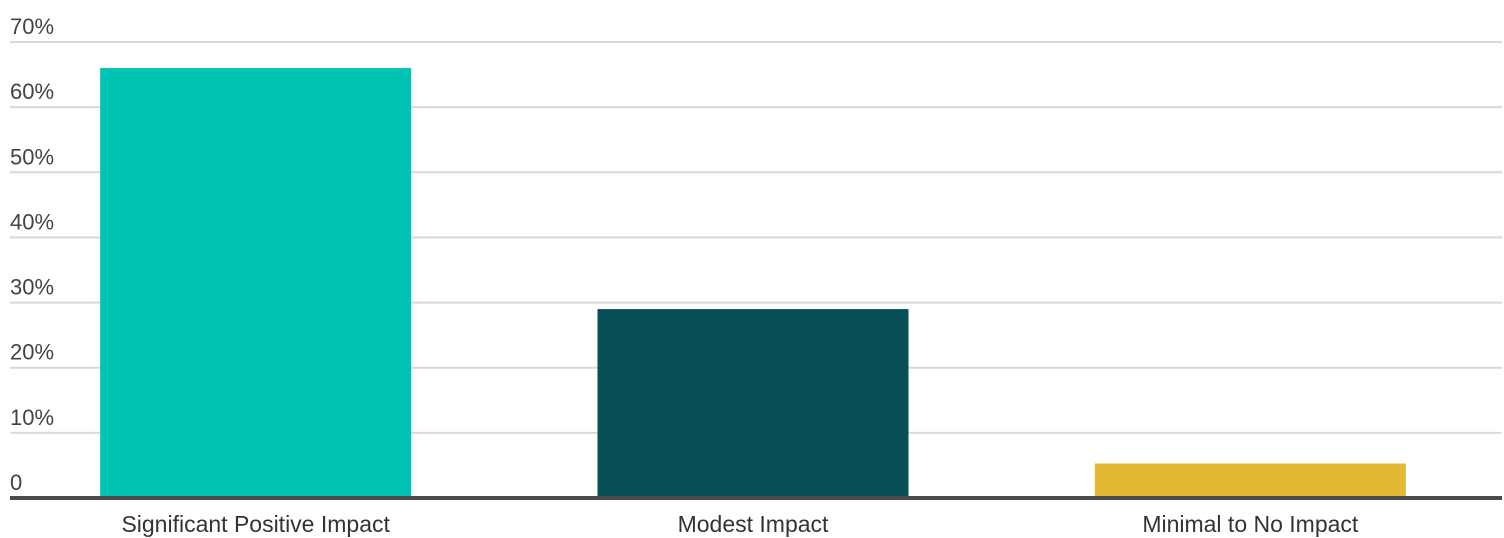 The image size is (1504, 538). Describe the element at coordinates (32, 254) in the screenshot. I see `y-axis-tick-labels: 0 10% 20% 30% 40% 50% 60% 70%` at that location.